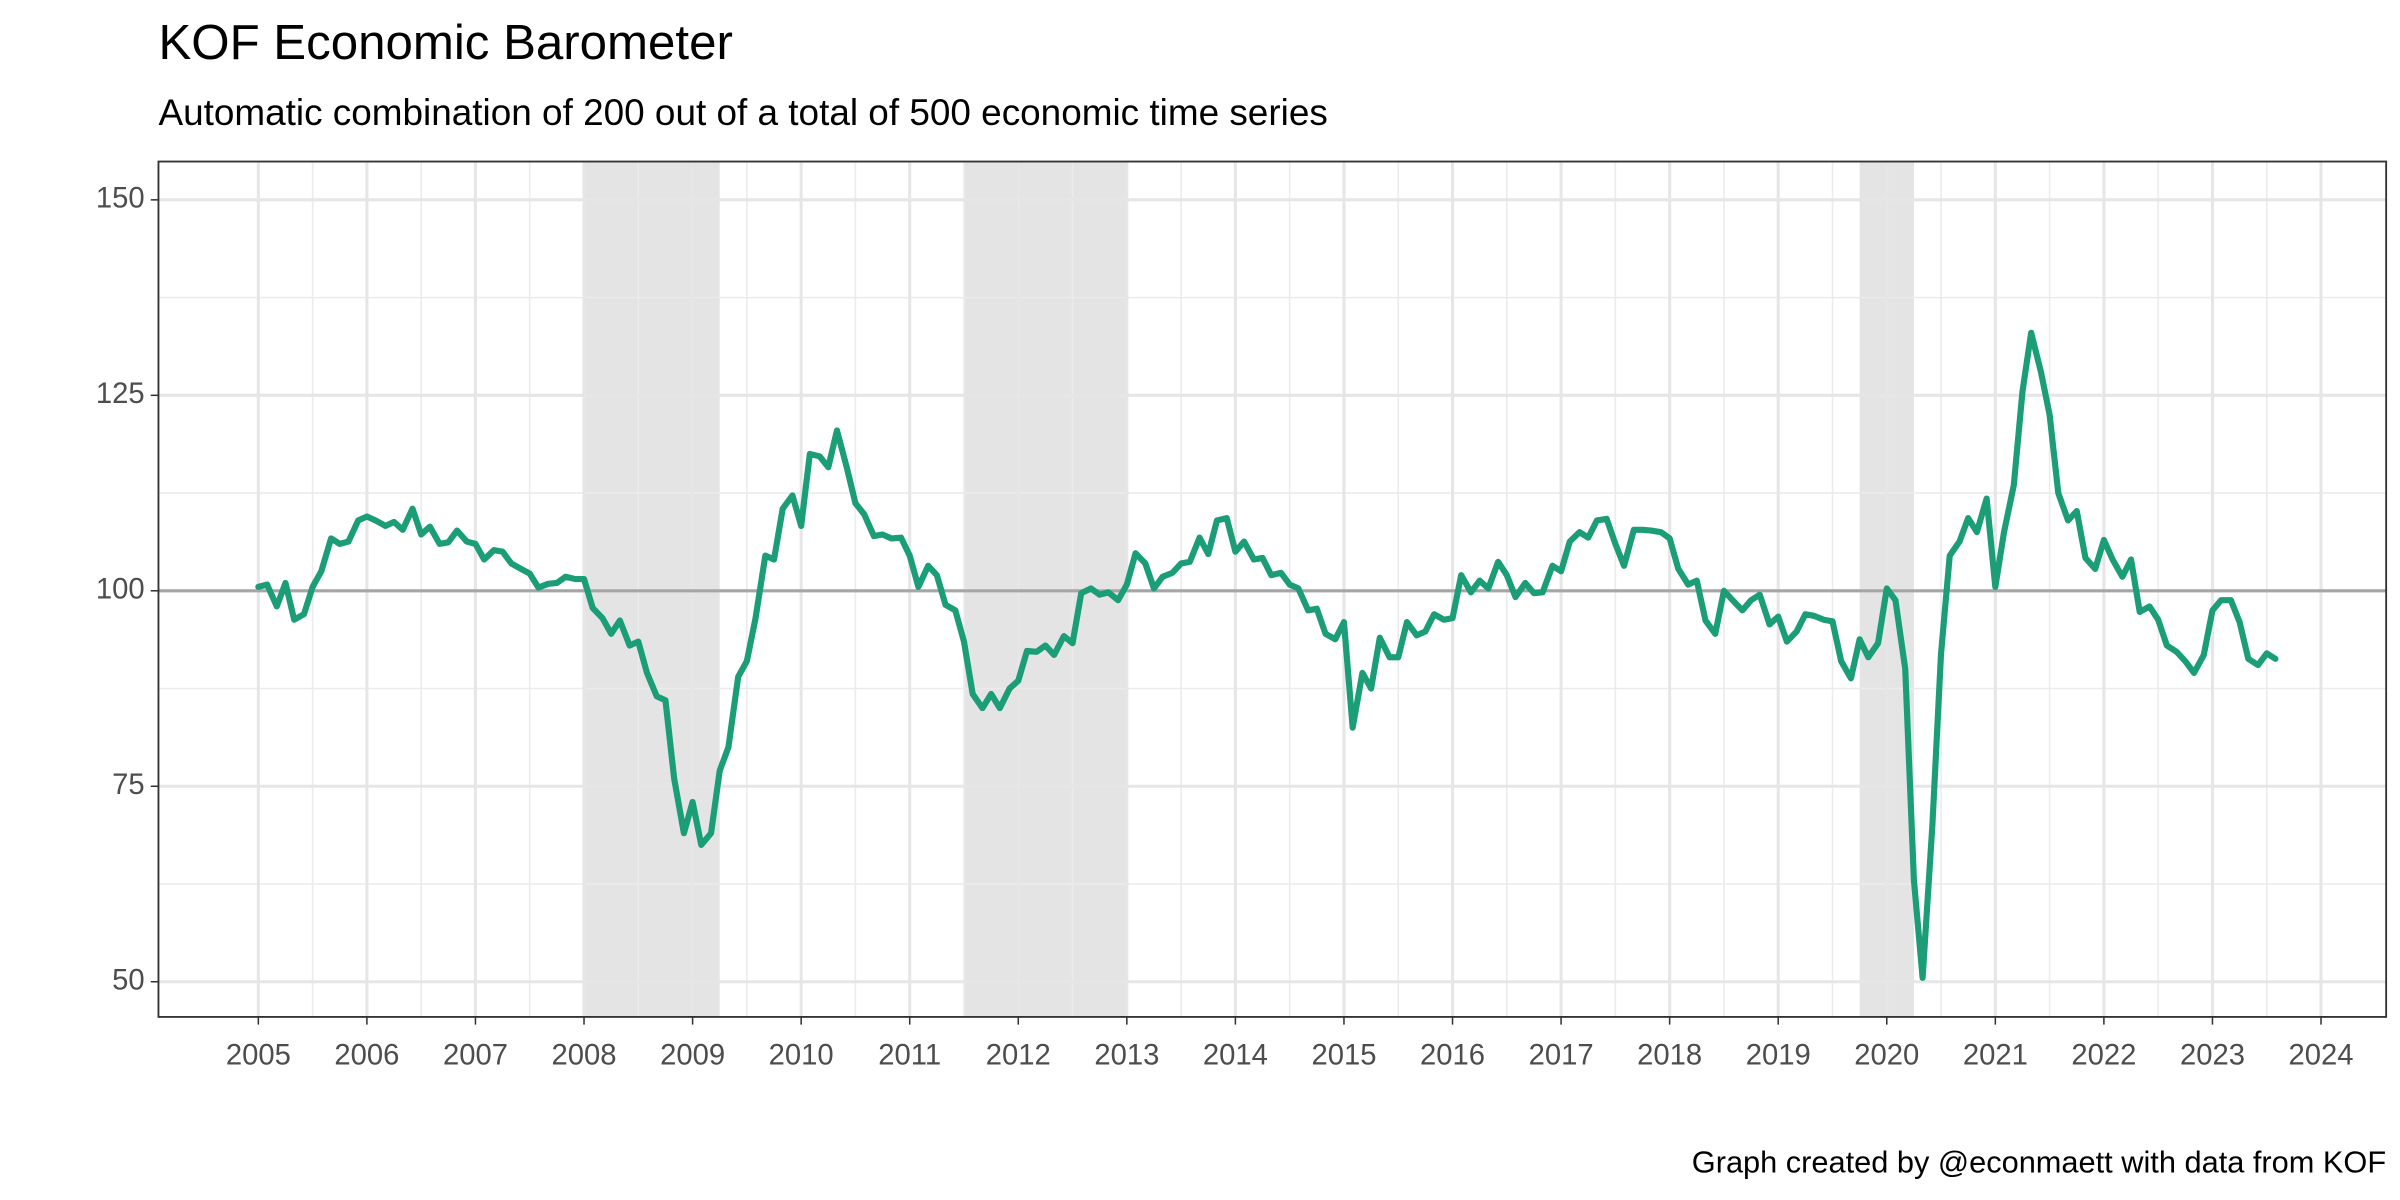 The height and width of the screenshot is (1200, 2400). What do you see at coordinates (120, 590) in the screenshot?
I see `y-tick-label: 100` at bounding box center [120, 590].